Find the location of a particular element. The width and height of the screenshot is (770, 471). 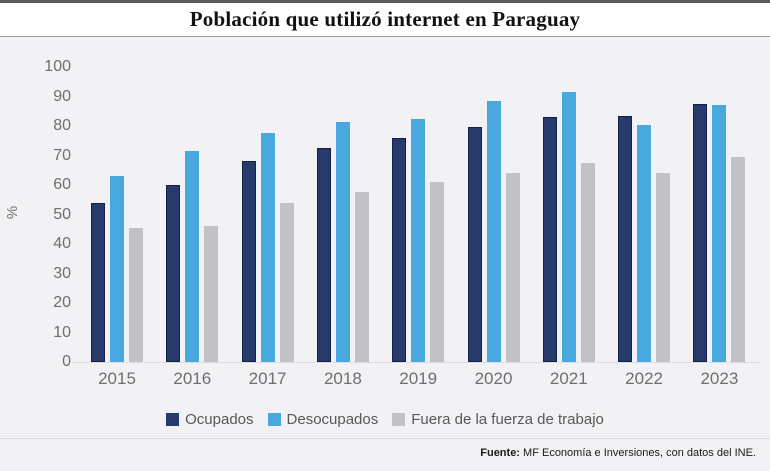

y-tick-label-40: 40 is located at coordinates (62, 243).